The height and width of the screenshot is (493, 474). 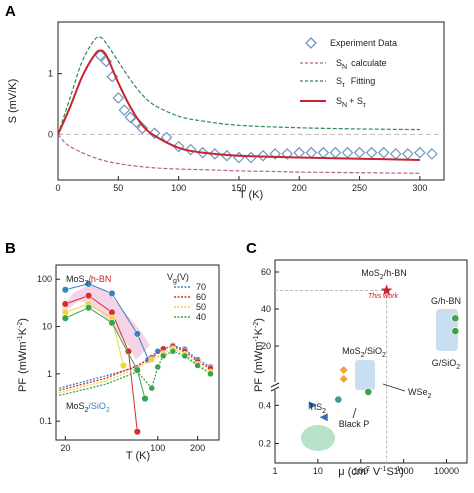 What do you see at coordinates (351, 102) in the screenshot?
I see `legend-sum-label: SN + Sτ` at bounding box center [351, 102].